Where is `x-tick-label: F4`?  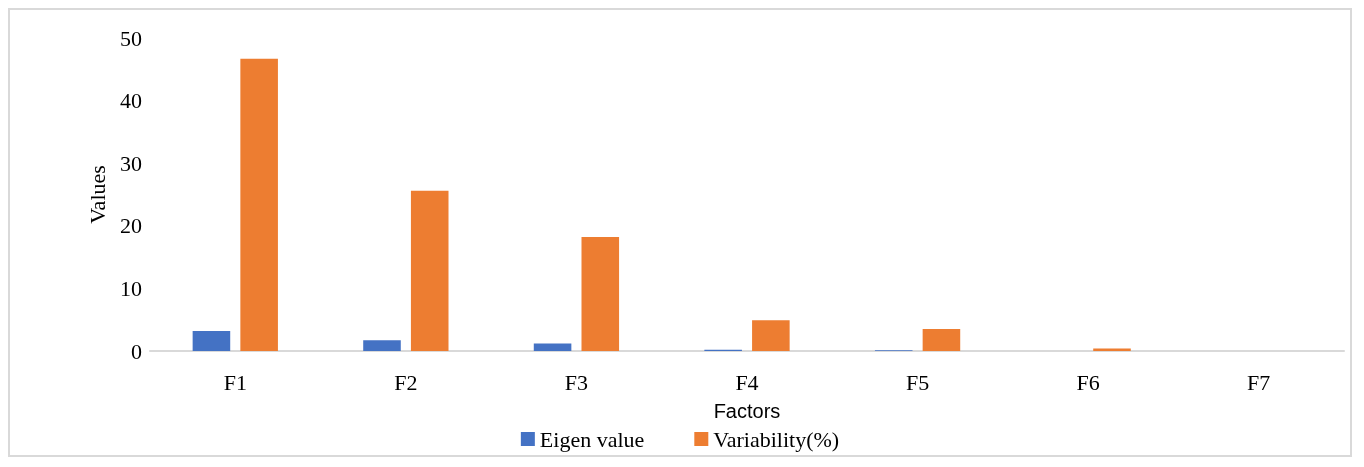
x-tick-label: F4 is located at coordinates (747, 382).